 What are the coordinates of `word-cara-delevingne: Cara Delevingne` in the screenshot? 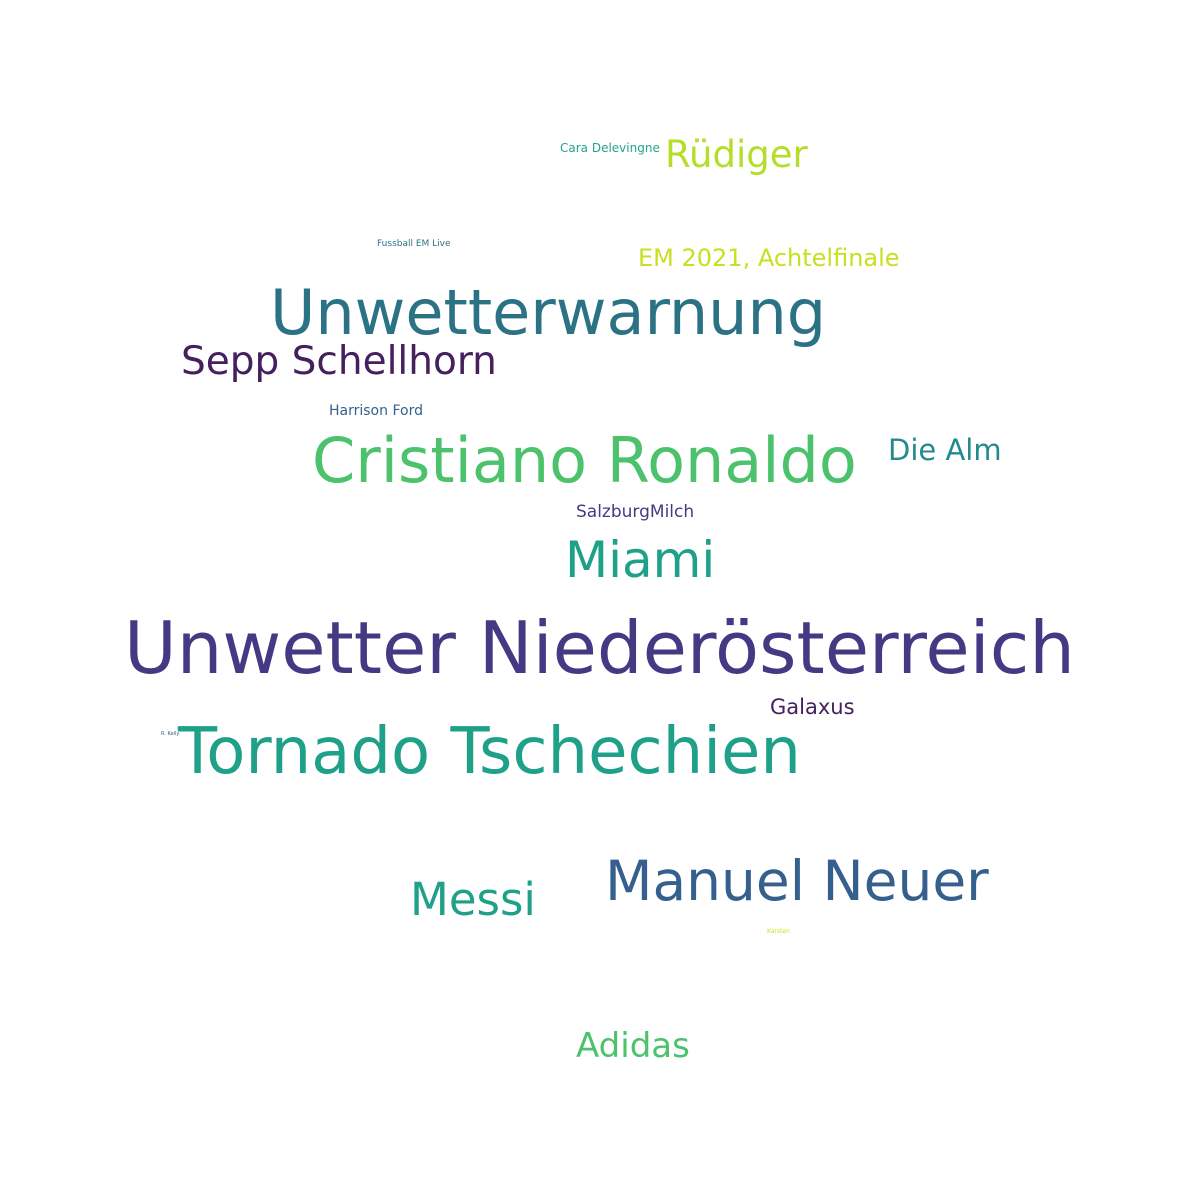 It's located at (610, 148).